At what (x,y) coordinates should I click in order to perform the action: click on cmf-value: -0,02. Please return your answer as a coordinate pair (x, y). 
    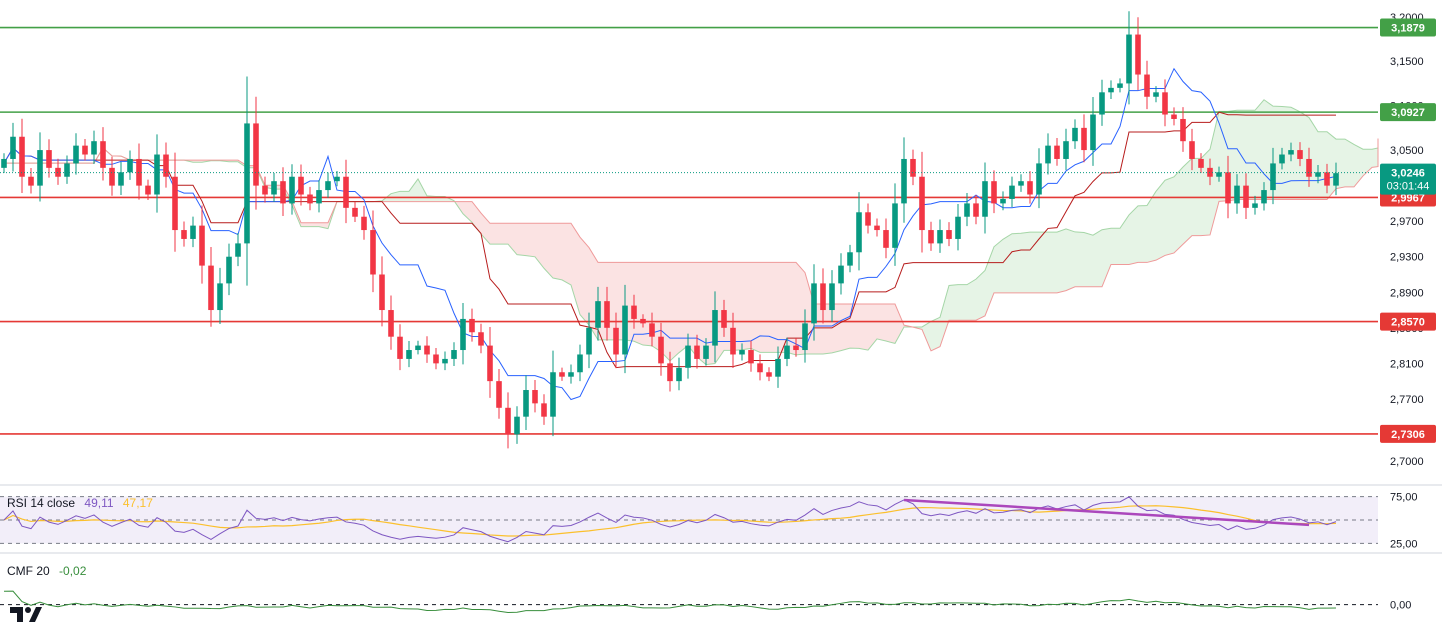
    Looking at the image, I should click on (72, 571).